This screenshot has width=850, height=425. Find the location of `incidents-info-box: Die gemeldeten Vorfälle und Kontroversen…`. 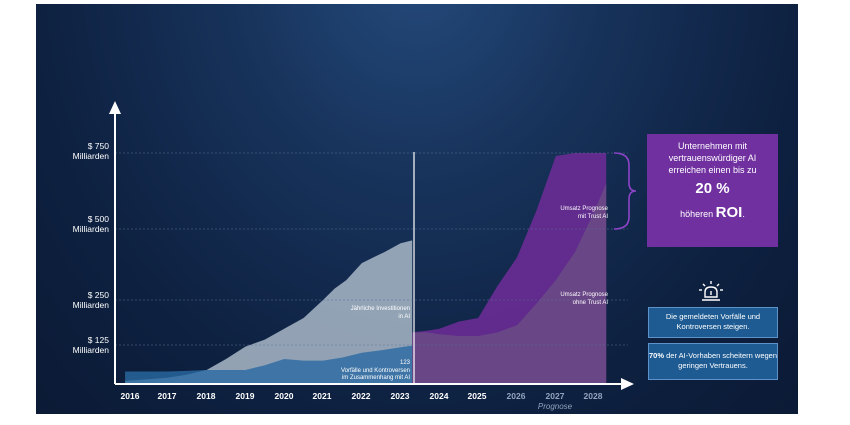

incidents-info-box: Die gemeldeten Vorfälle und Kontroversen… is located at coordinates (713, 322).